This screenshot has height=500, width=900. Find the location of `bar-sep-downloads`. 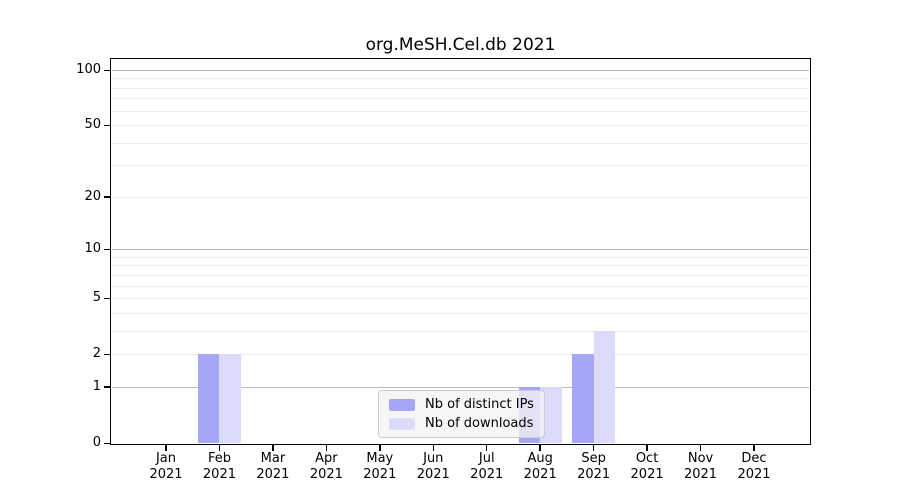

bar-sep-downloads is located at coordinates (604, 386).